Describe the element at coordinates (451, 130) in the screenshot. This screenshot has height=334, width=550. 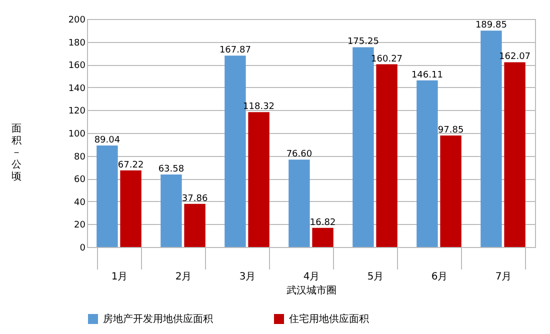
I see `data-label: 97.85` at that location.